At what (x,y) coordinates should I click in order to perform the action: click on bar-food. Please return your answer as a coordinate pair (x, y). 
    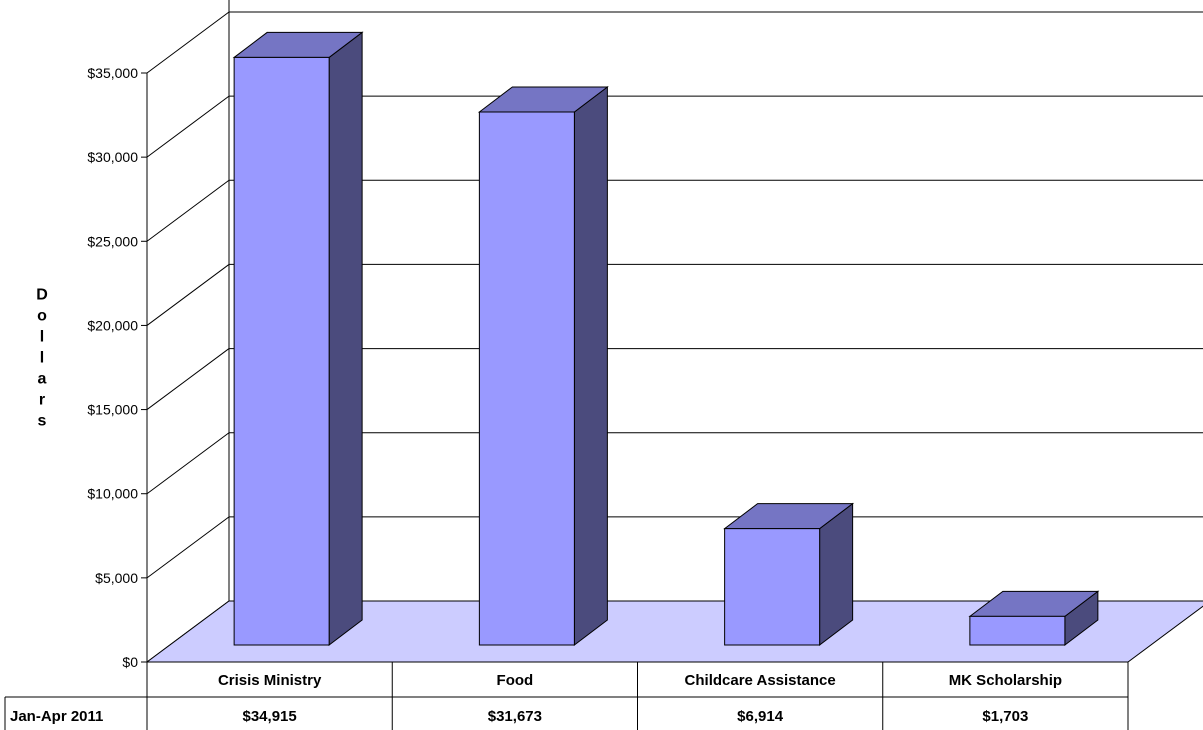
    Looking at the image, I should click on (543, 366).